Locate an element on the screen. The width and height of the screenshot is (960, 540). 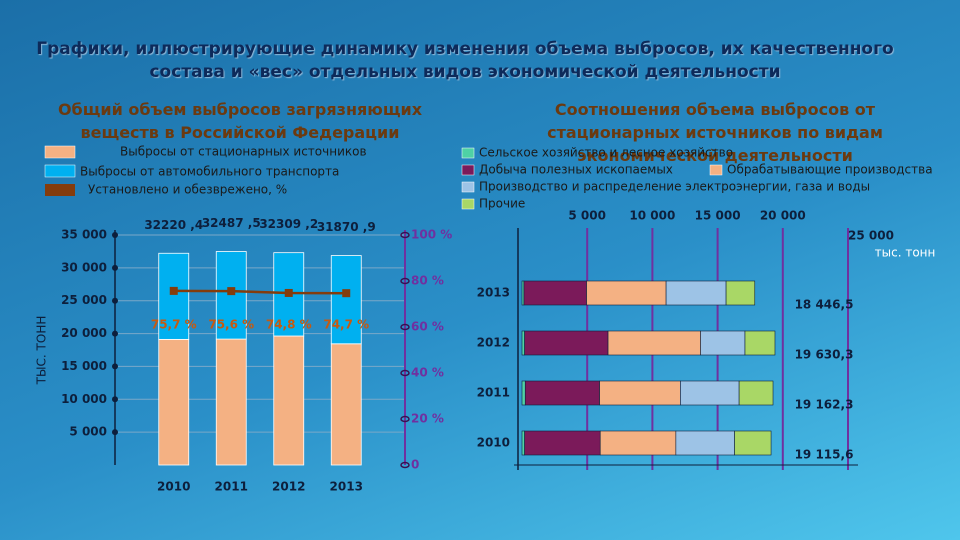
y-tick-label: 2013 is located at coordinates (493, 293).